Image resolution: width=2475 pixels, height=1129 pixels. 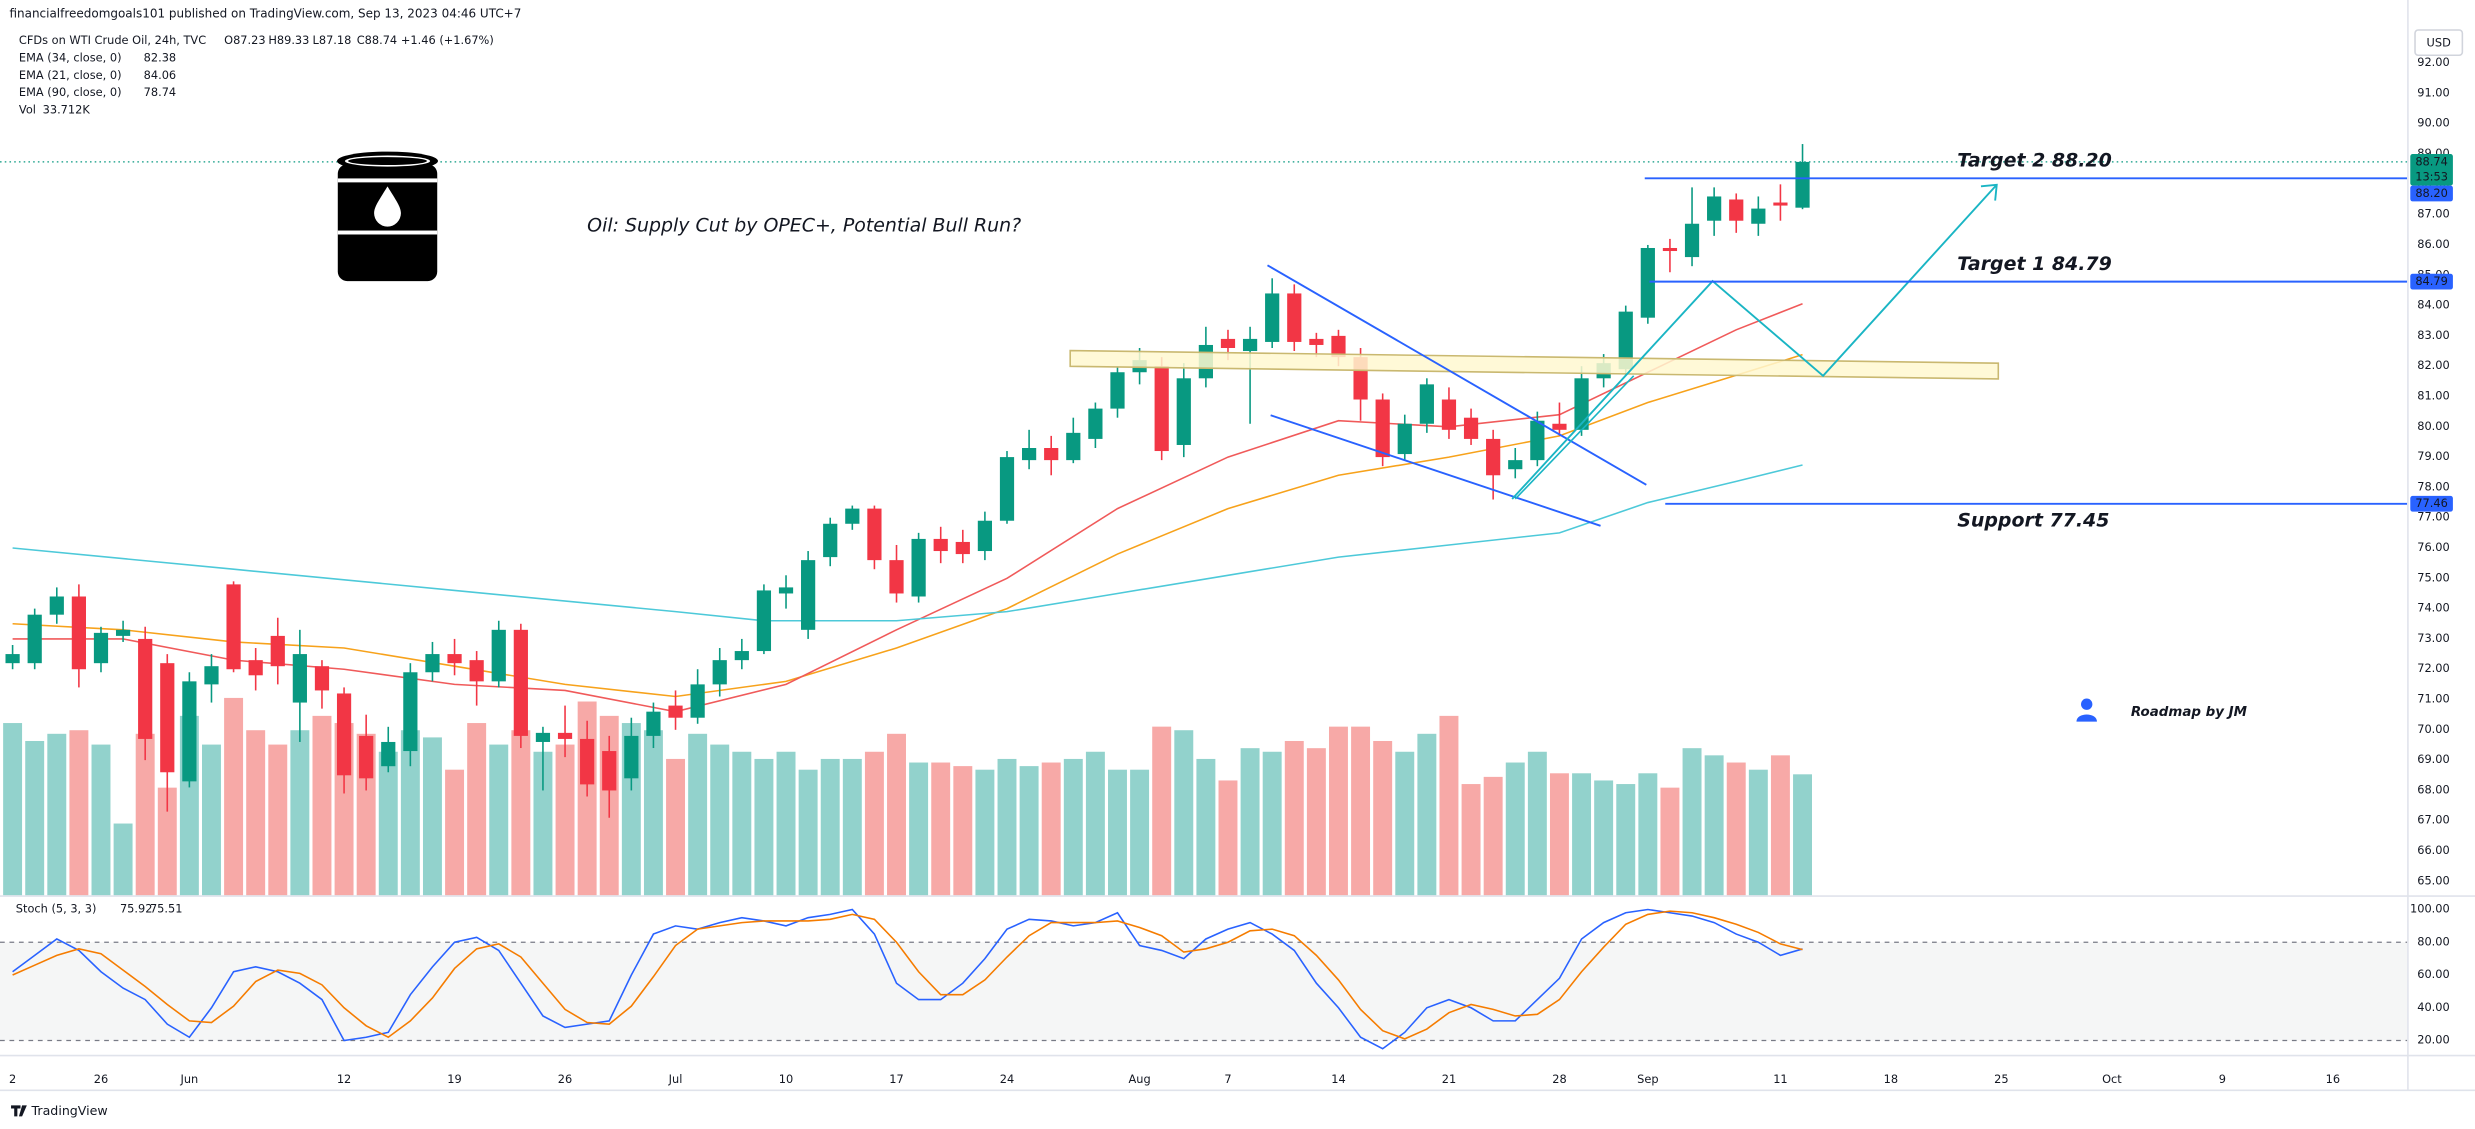 What do you see at coordinates (447, 40) in the screenshot?
I see `ohlc-legend: +1.46 (+1.67%)` at bounding box center [447, 40].